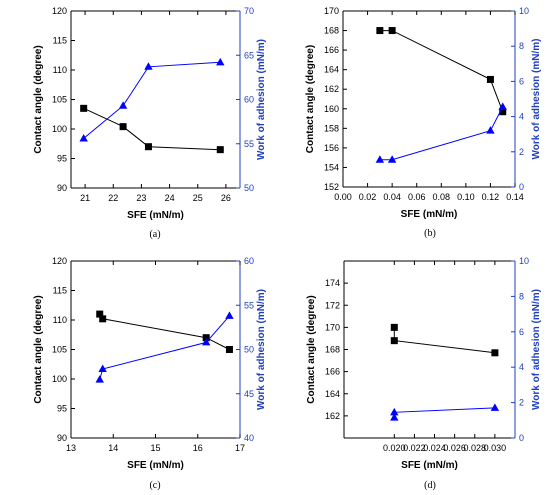 The height and width of the screenshot is (495, 550). What do you see at coordinates (521, 152) in the screenshot?
I see `y2-tick-label: 2` at bounding box center [521, 152].